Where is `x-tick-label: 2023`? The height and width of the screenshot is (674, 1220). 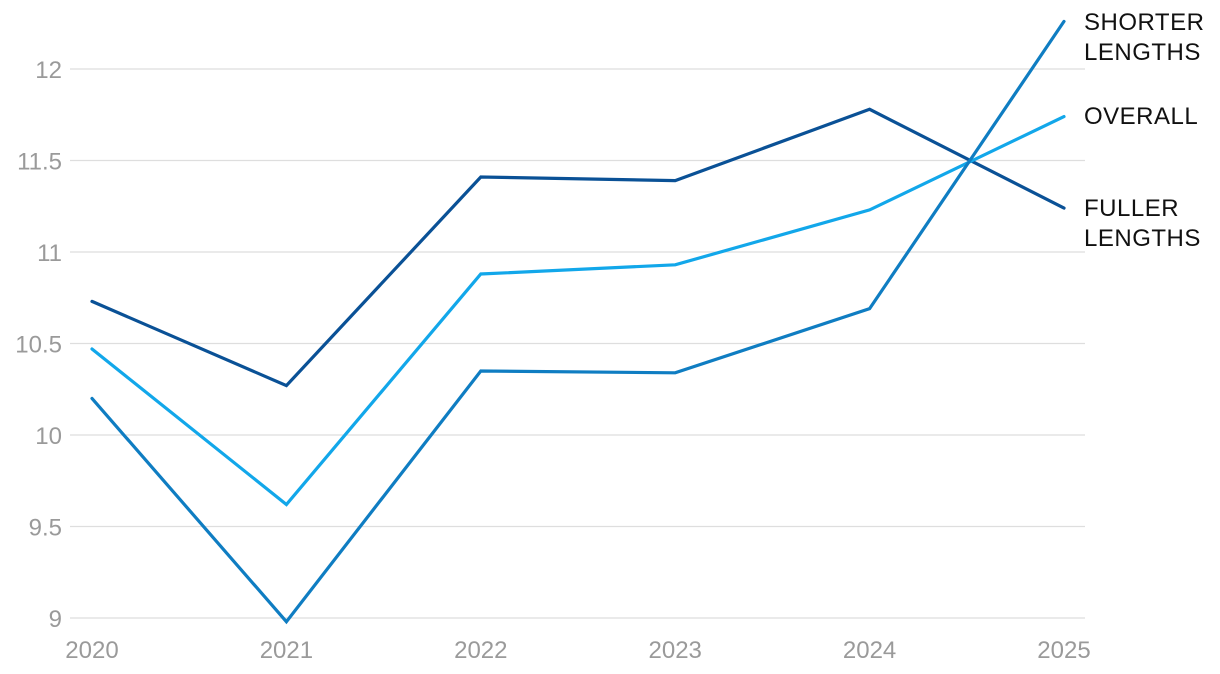 x-tick-label: 2023 is located at coordinates (675, 650).